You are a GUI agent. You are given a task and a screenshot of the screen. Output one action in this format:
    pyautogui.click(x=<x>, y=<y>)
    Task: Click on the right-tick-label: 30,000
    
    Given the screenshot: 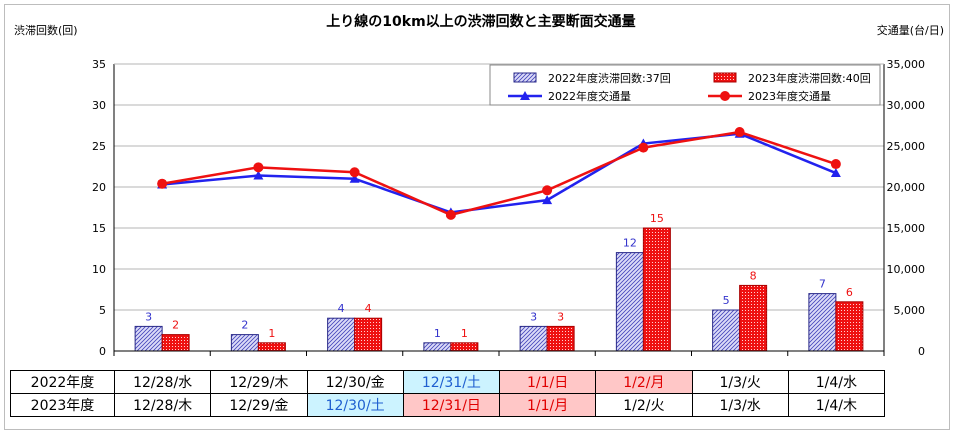 What is the action you would take?
    pyautogui.click(x=906, y=105)
    